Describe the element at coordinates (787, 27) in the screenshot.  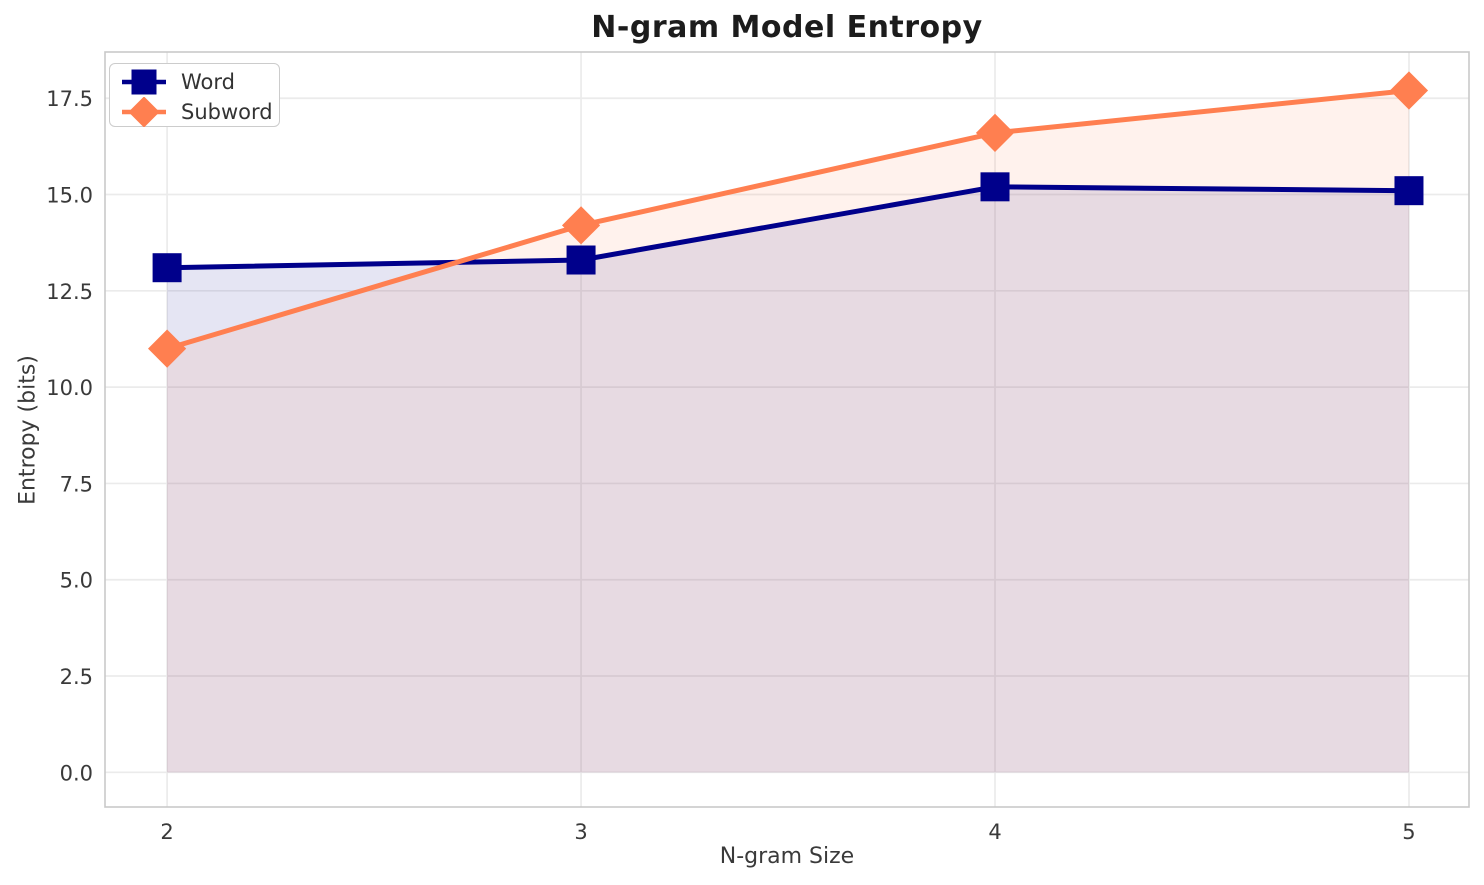
I see `chart-title: N-gram Model Entropy` at that location.